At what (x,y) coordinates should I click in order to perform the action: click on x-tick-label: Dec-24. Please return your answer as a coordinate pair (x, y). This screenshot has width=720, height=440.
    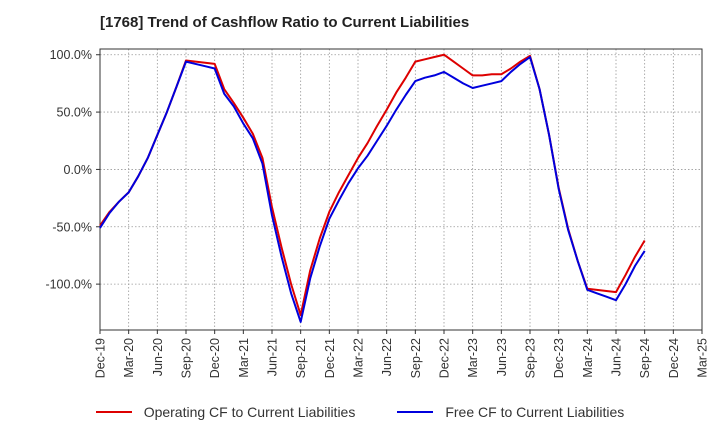
    Looking at the image, I should click on (674, 358).